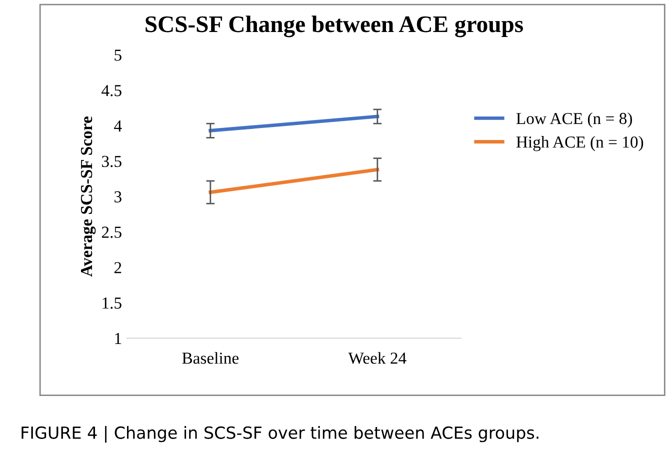 The height and width of the screenshot is (457, 668). Describe the element at coordinates (118, 55) in the screenshot. I see `y-tick-label: 5` at that location.